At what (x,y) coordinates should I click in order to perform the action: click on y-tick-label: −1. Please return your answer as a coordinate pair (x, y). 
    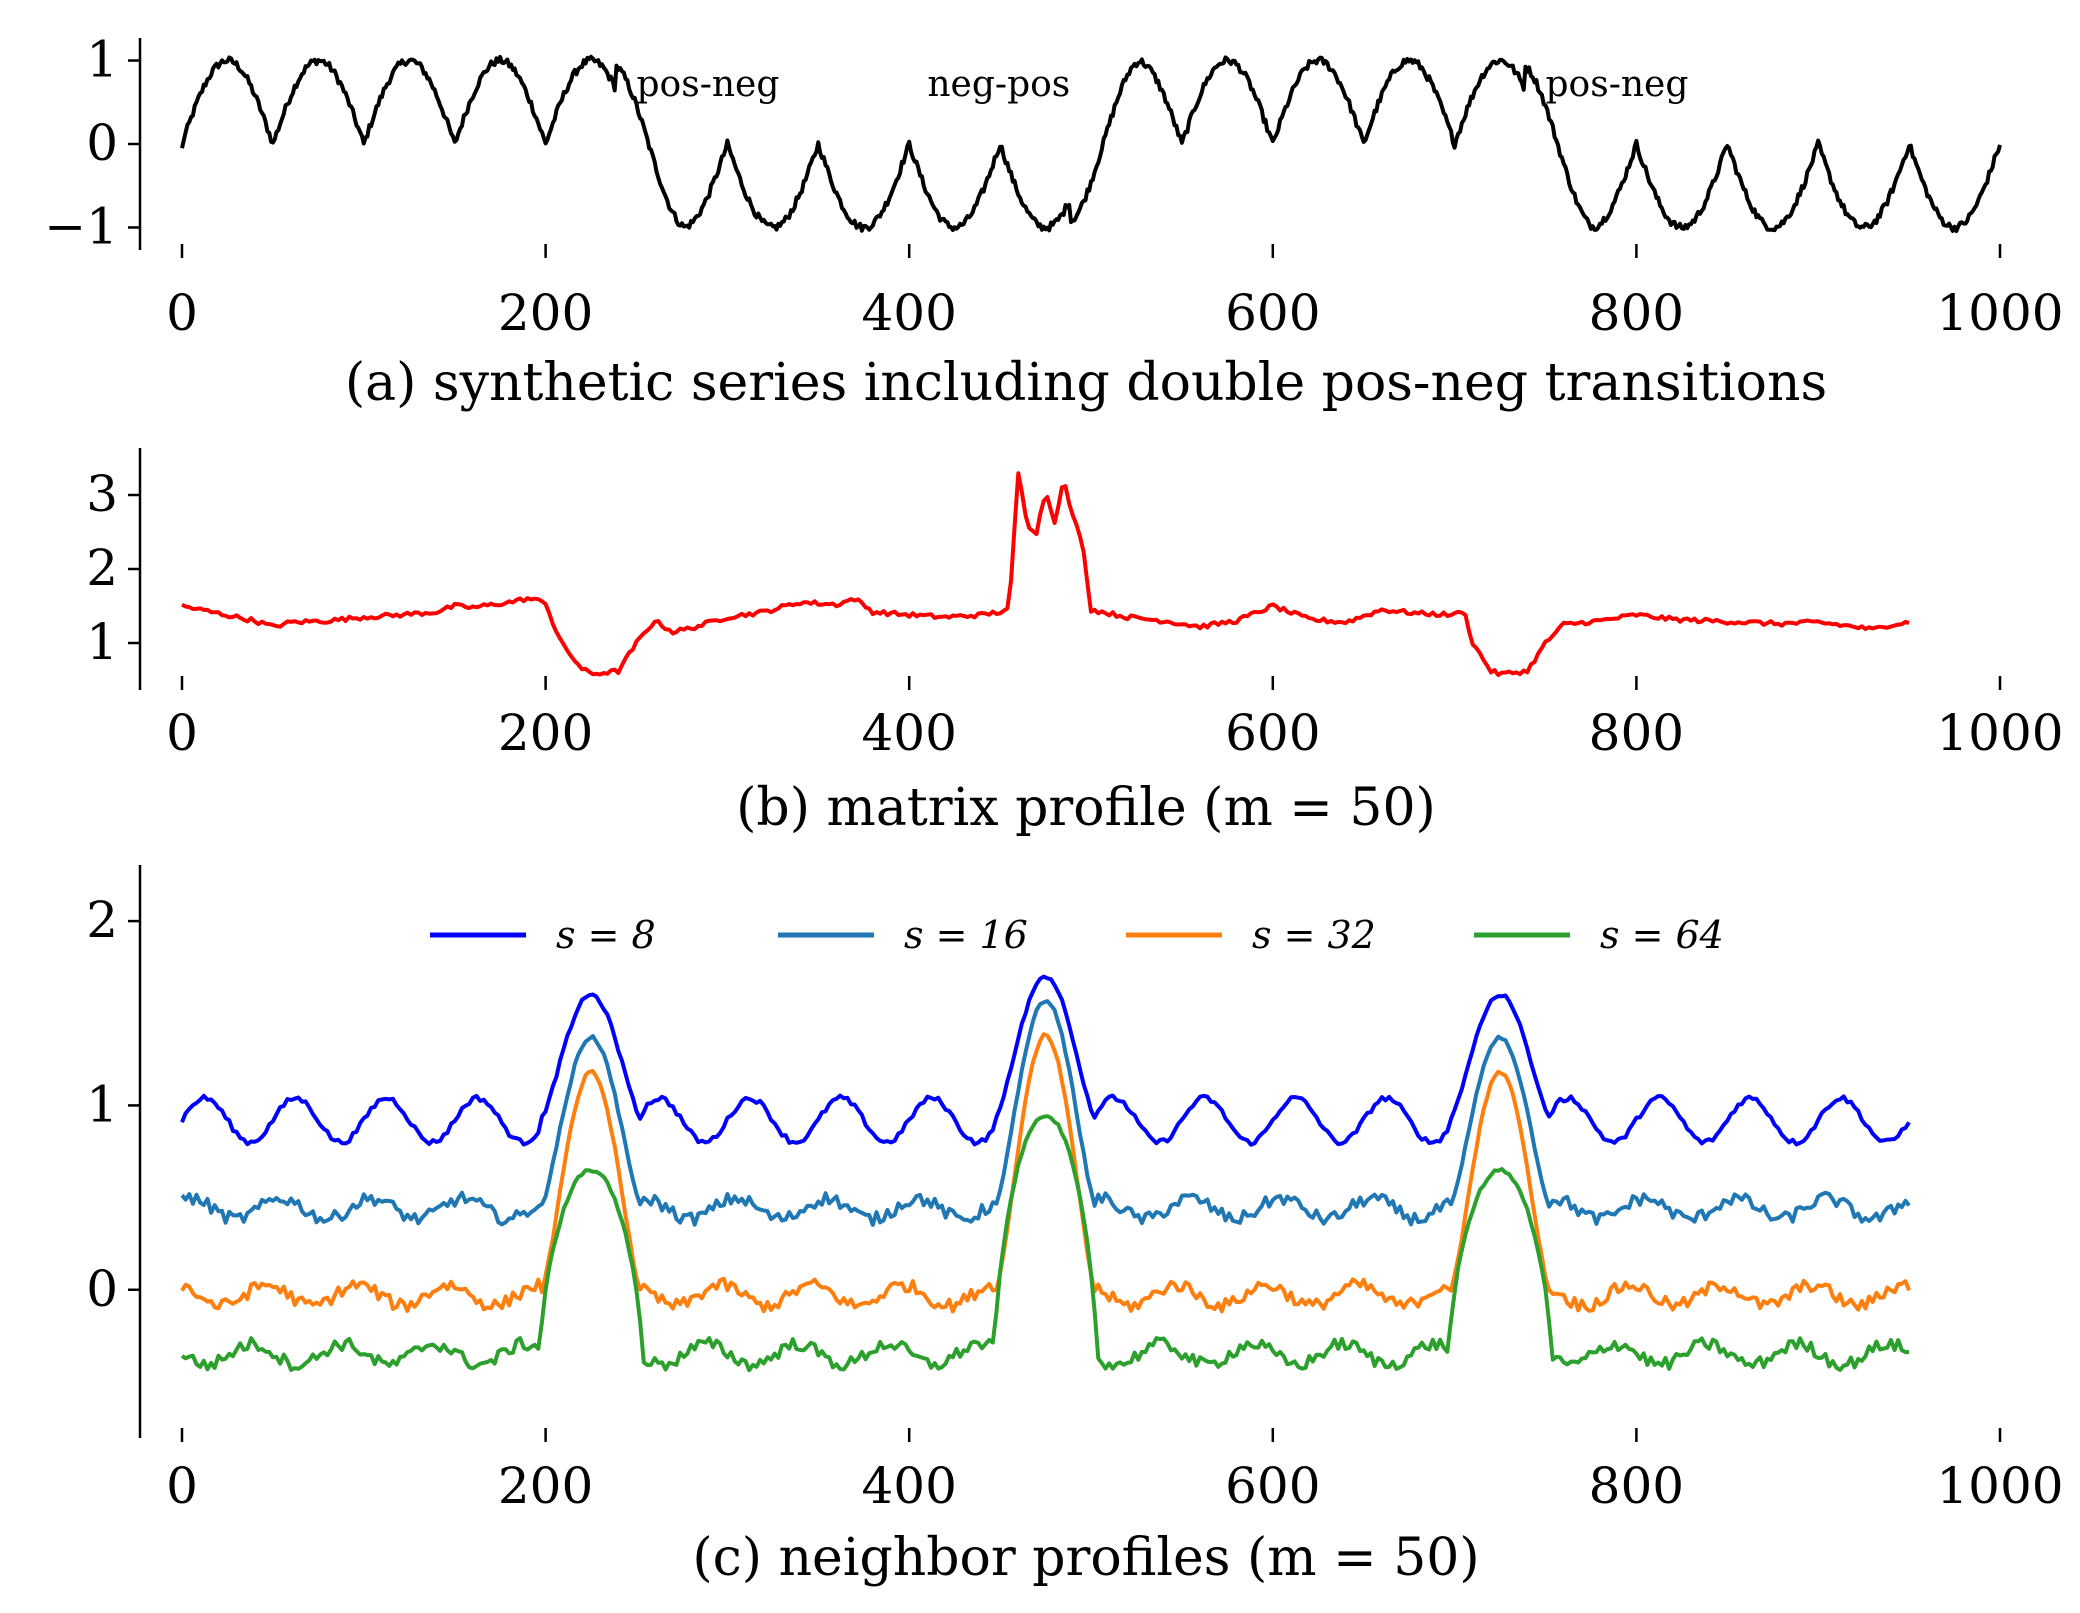
    Looking at the image, I should click on (81, 226).